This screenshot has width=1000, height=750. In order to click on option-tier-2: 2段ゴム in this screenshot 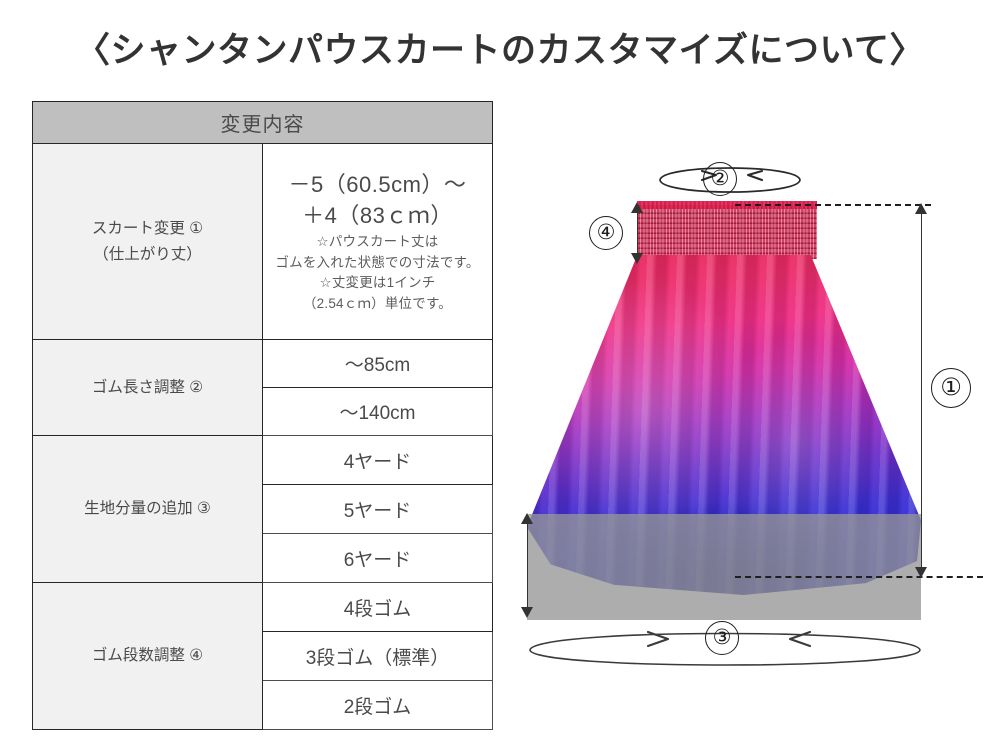, I will do `click(377, 705)`.